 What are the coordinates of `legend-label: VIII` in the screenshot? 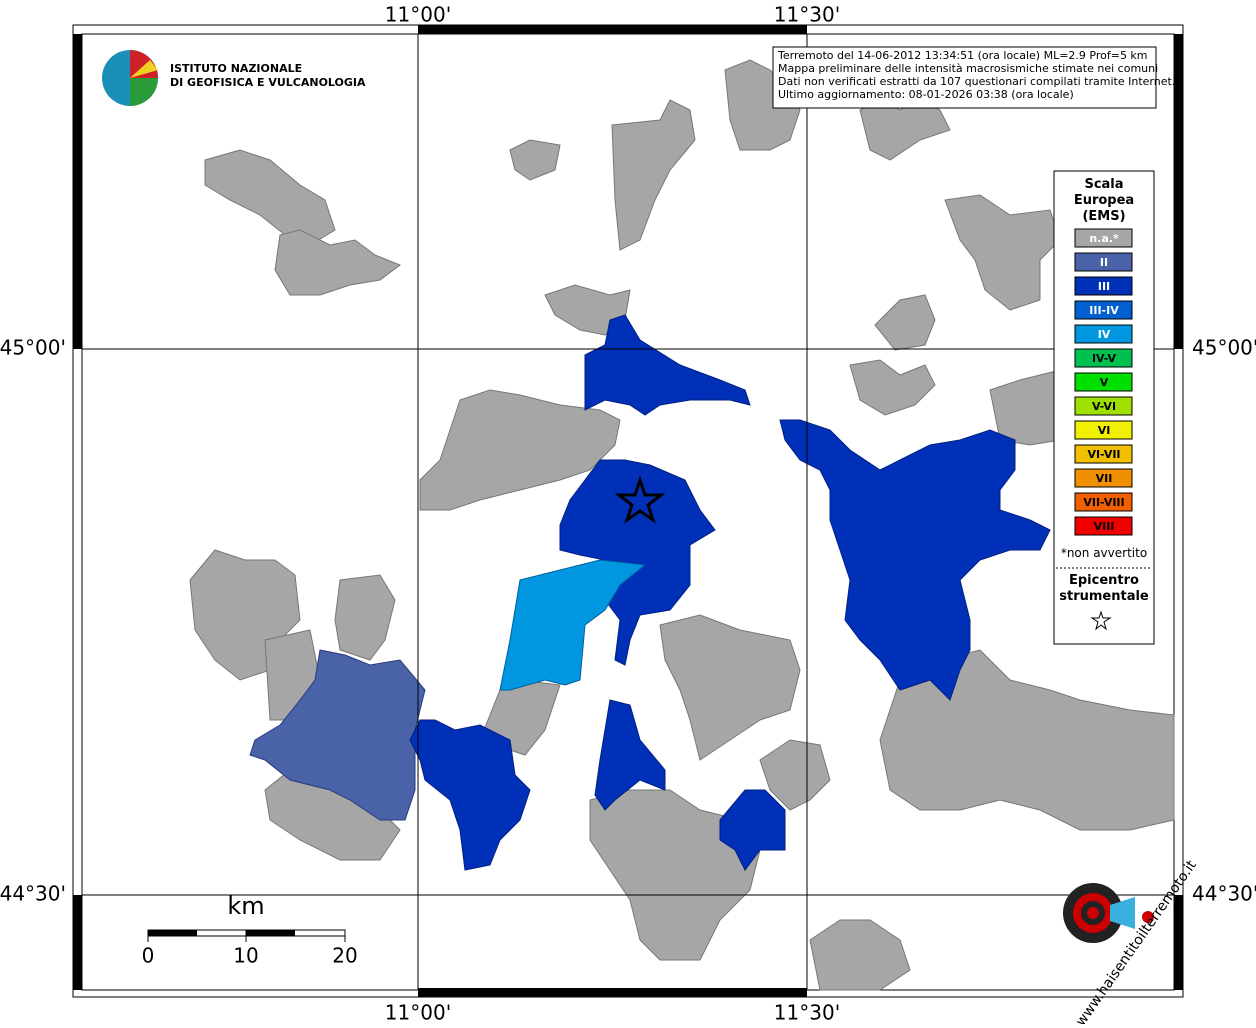 It's located at (1104, 526).